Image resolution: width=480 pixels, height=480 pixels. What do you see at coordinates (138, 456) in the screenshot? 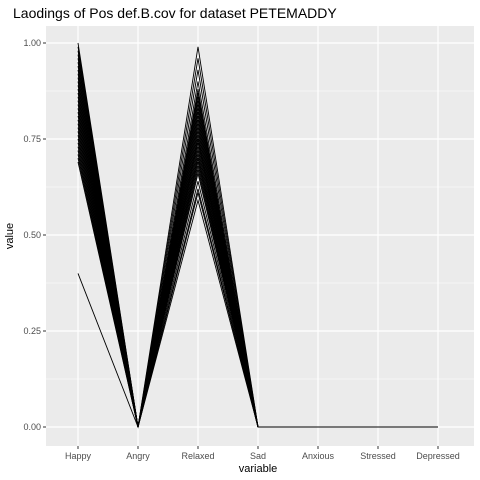
I see `x-tick-label: Angry` at bounding box center [138, 456].